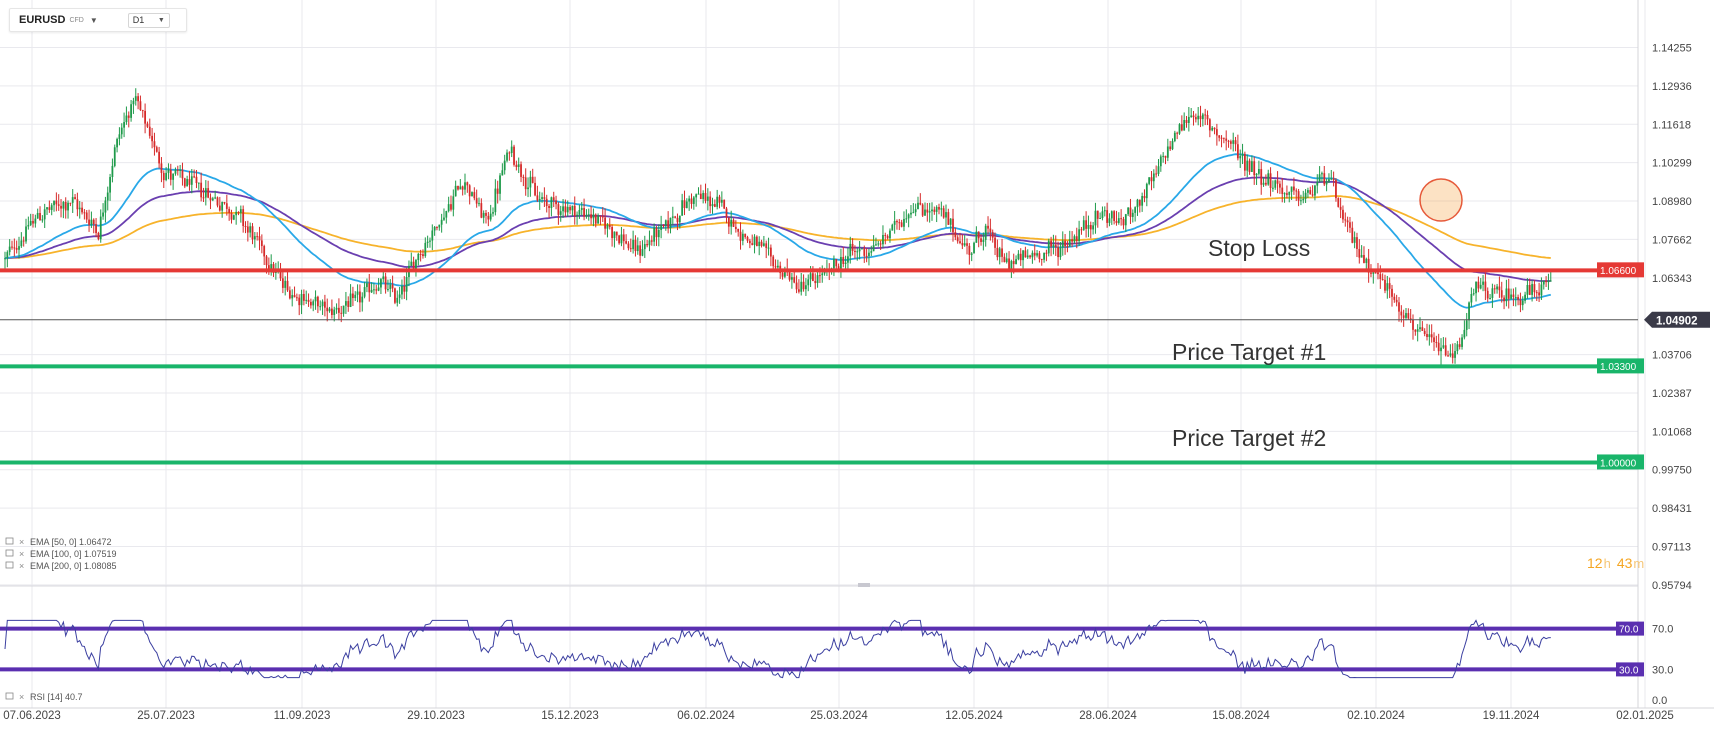 The height and width of the screenshot is (730, 1714). What do you see at coordinates (42, 20) in the screenshot?
I see `symbol-label: EURUSD` at bounding box center [42, 20].